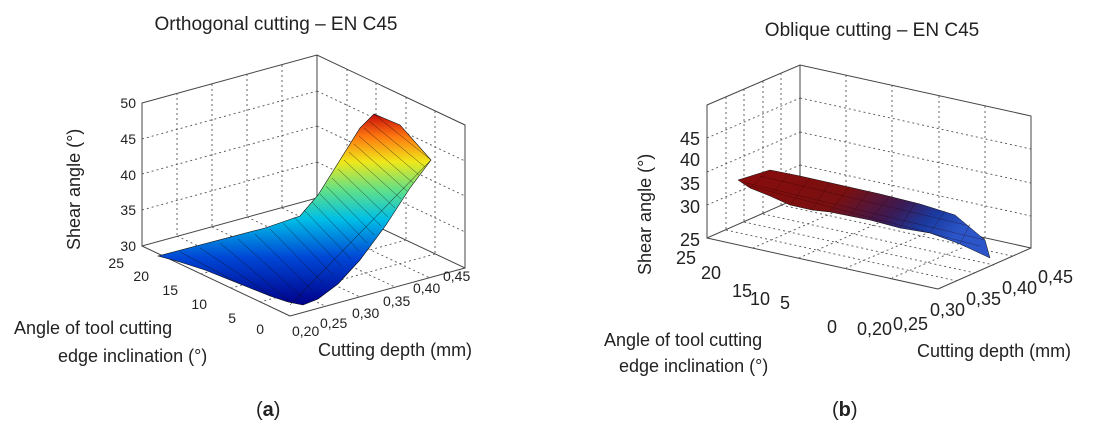 The height and width of the screenshot is (426, 1101). What do you see at coordinates (365, 313) in the screenshot?
I see `chart-a-x-tick: 0,30` at bounding box center [365, 313].